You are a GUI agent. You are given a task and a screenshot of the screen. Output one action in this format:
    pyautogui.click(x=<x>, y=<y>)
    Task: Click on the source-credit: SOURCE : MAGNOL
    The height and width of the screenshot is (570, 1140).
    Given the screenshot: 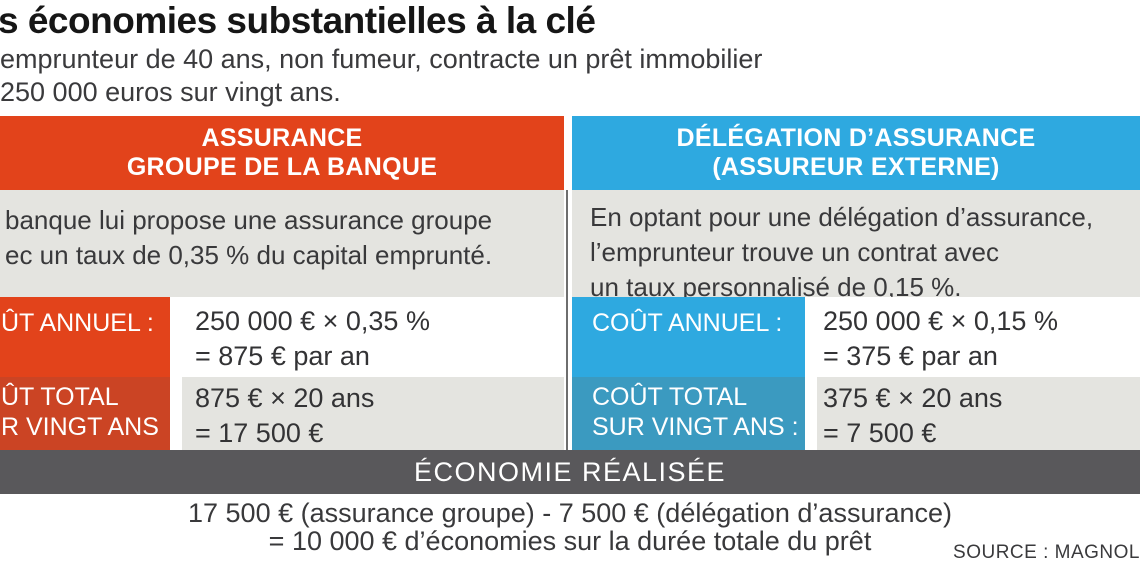 What is the action you would take?
    pyautogui.click(x=1046, y=552)
    